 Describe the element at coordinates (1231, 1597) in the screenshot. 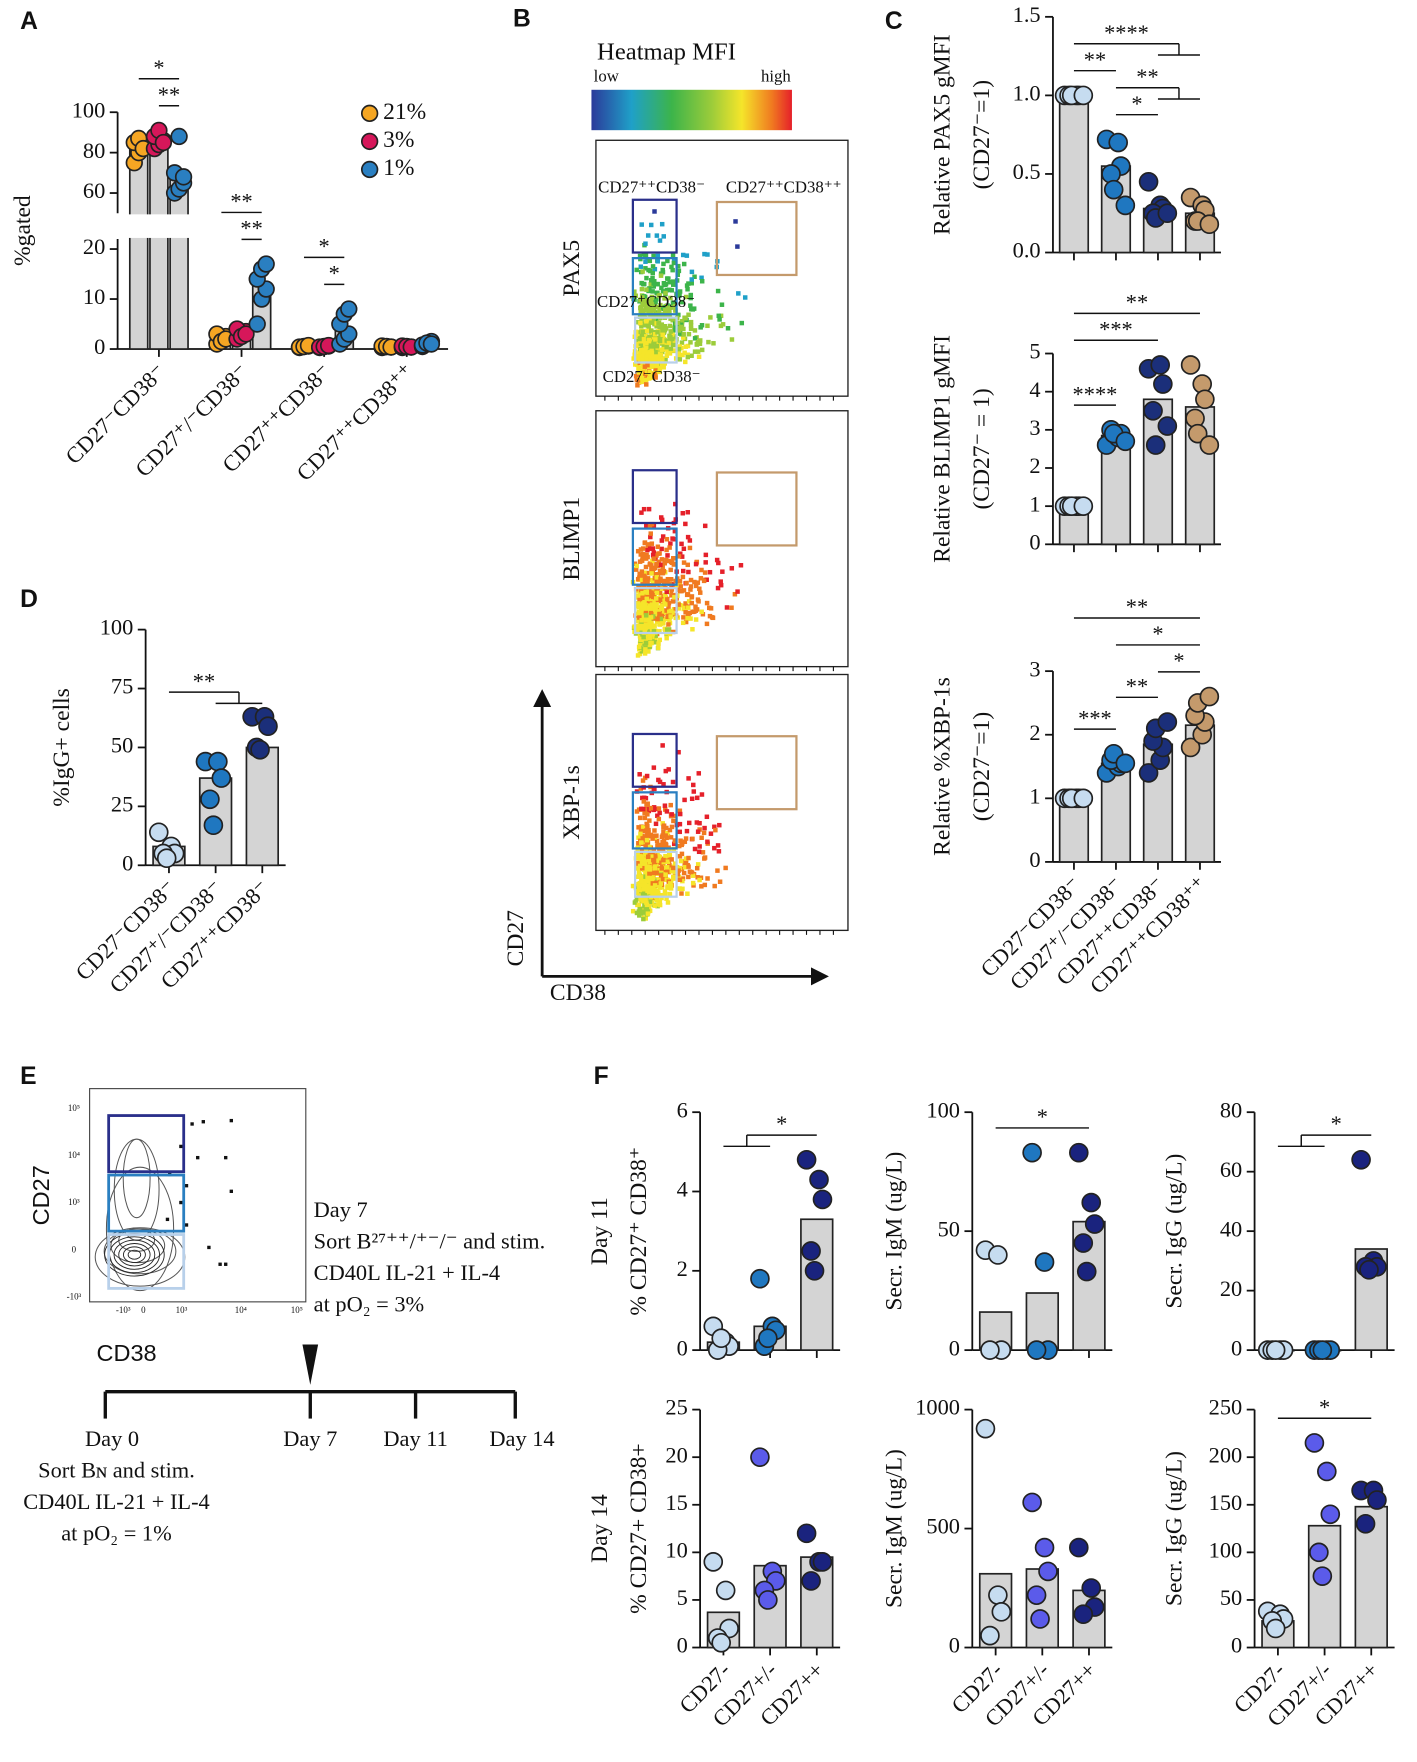

I see `y-tick-label: 50` at that location.